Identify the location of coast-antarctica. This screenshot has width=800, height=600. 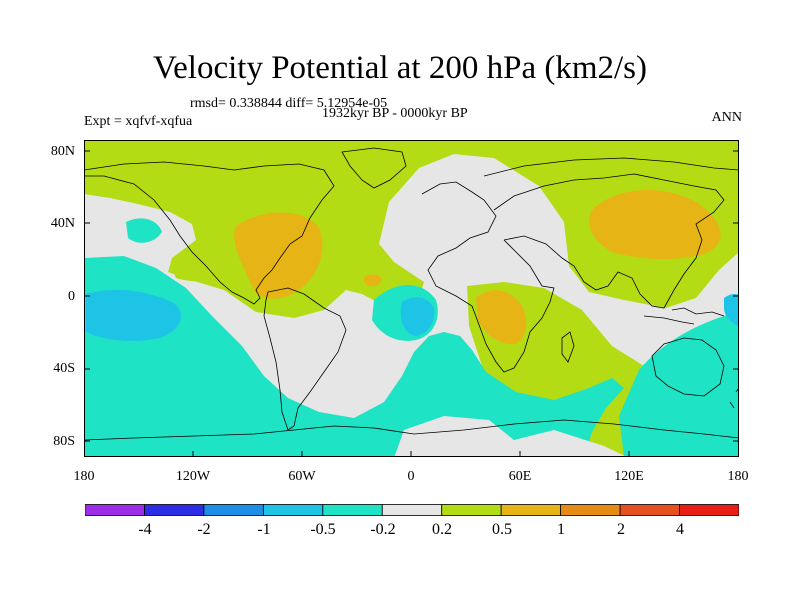
(411, 430).